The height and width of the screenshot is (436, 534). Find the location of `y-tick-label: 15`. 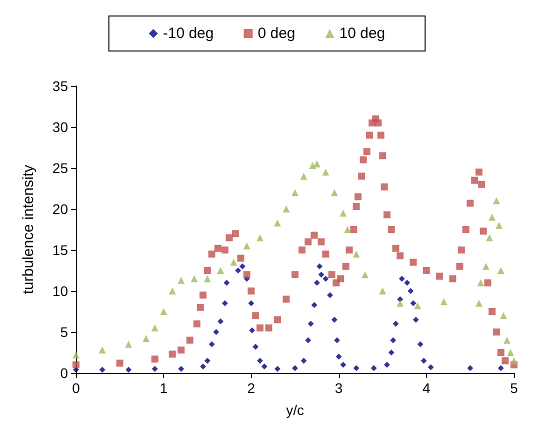

y-tick-label: 15 is located at coordinates (60, 250).